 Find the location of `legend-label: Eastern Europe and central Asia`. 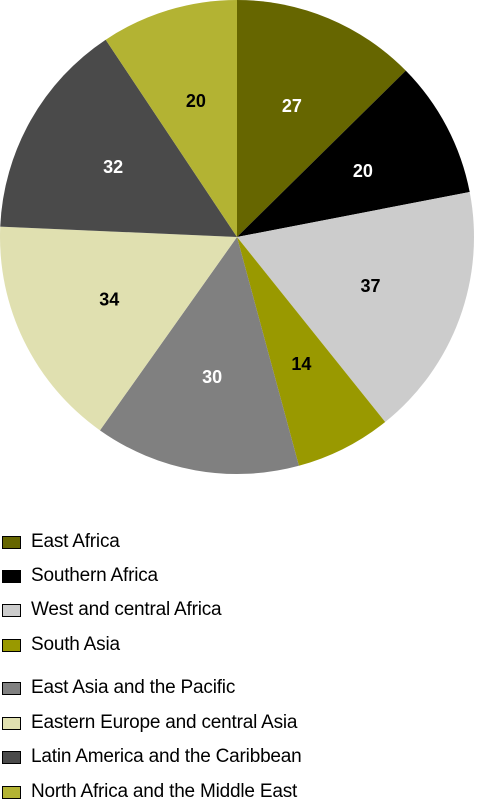

legend-label: Eastern Europe and central Asia is located at coordinates (164, 722).